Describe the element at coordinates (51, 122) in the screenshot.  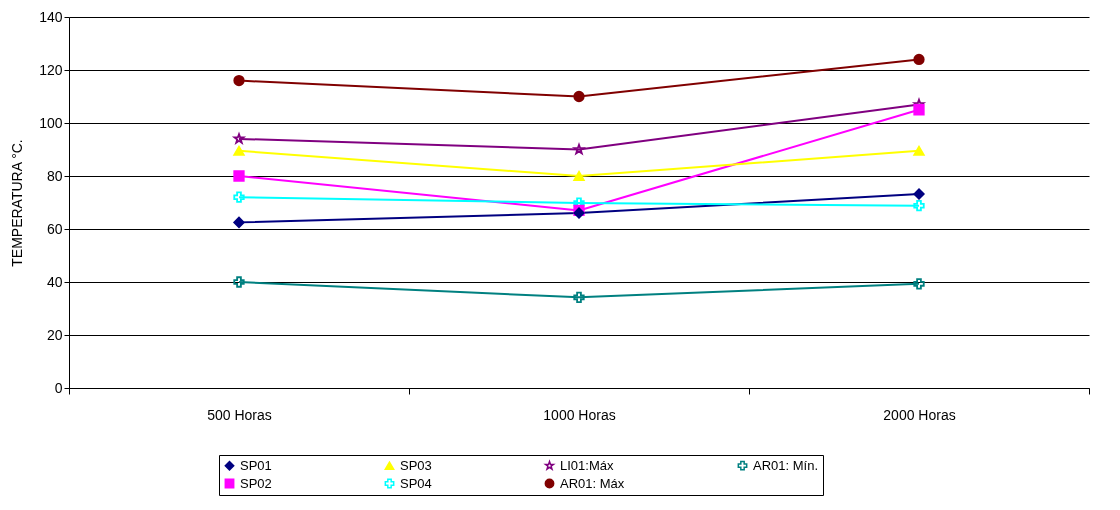
I see `y-tick-label: 100` at that location.